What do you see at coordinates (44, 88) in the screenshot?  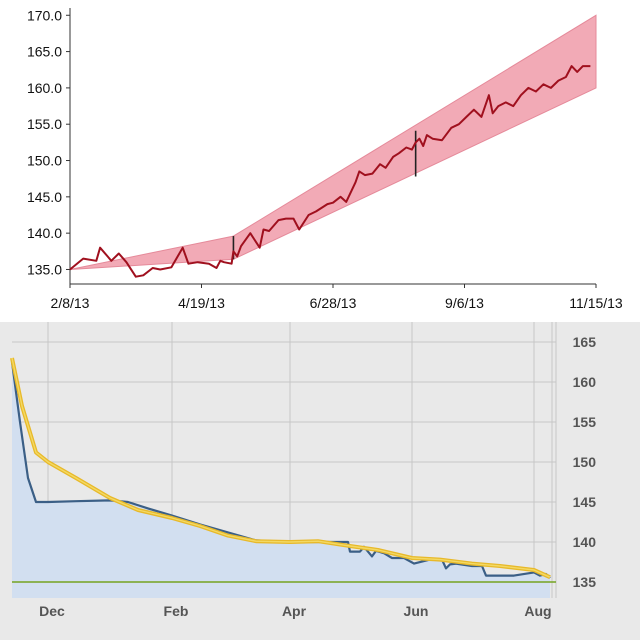 I see `y-tick-label: 160.0` at bounding box center [44, 88].